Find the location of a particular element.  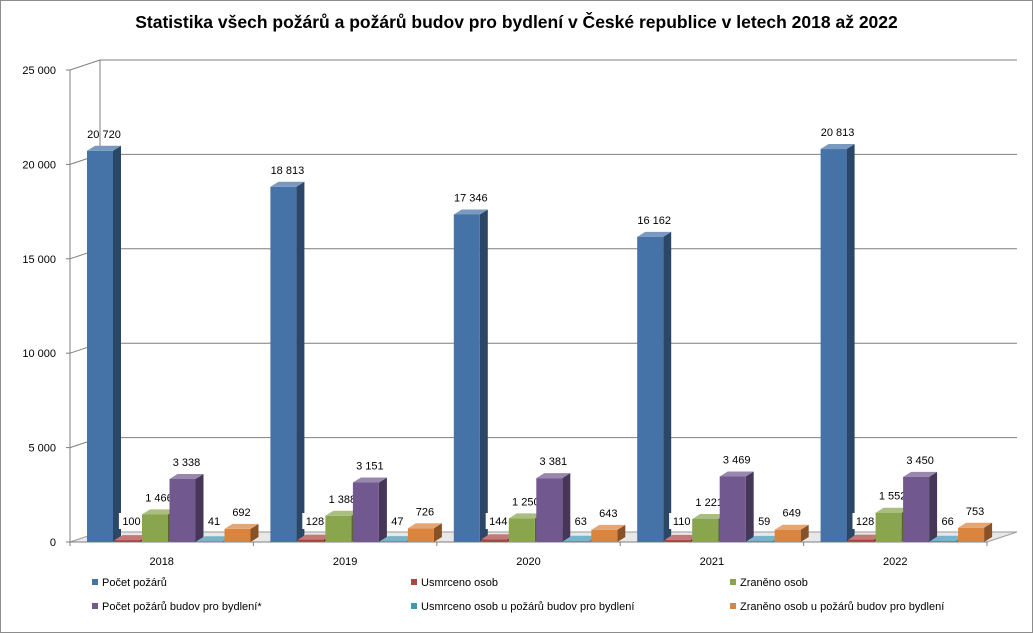

data-label: 63 is located at coordinates (581, 522).